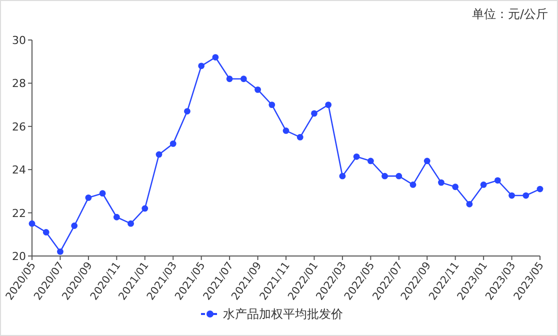  Describe the element at coordinates (19, 127) in the screenshot. I see `y-tick-label: 26` at that location.